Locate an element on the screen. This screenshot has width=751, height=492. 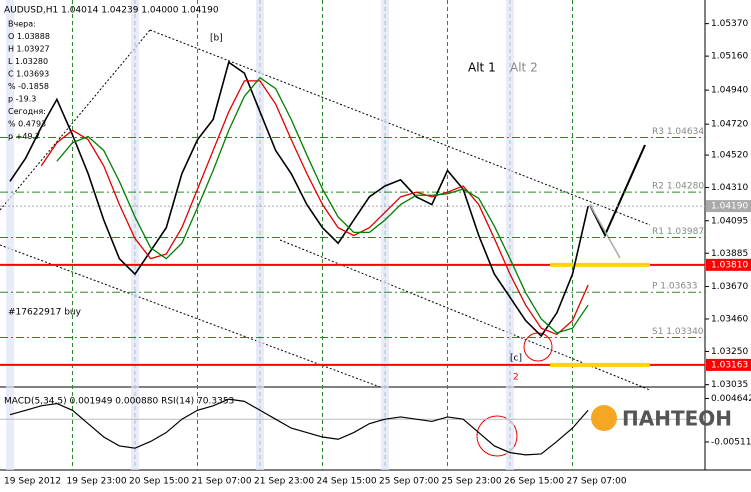
x-tick-label: 27 Sep 07:00 is located at coordinates (597, 482).